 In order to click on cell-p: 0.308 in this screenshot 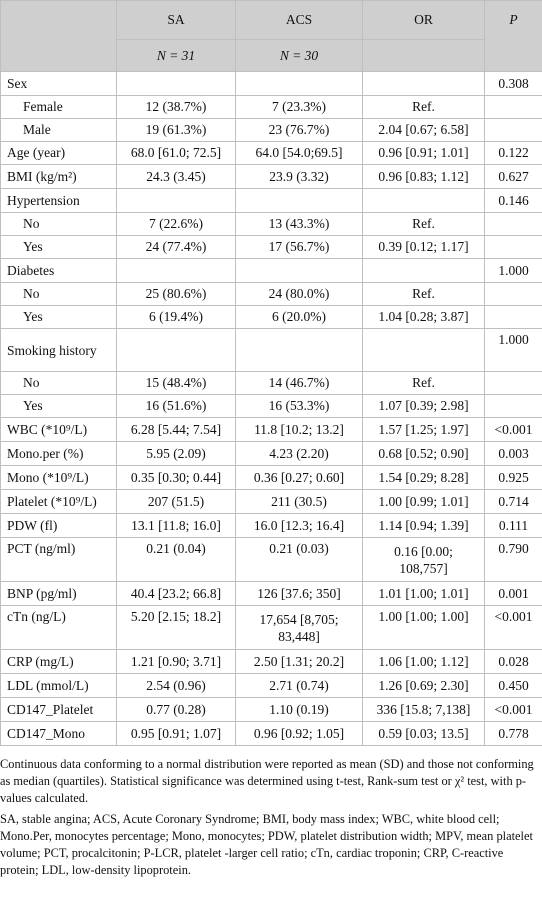, I will do `click(513, 83)`.